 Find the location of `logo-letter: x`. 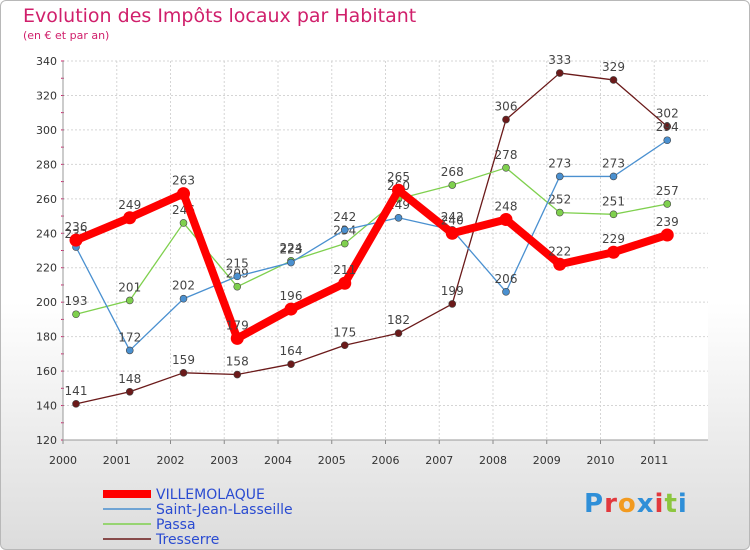

logo-letter: x is located at coordinates (645, 504).